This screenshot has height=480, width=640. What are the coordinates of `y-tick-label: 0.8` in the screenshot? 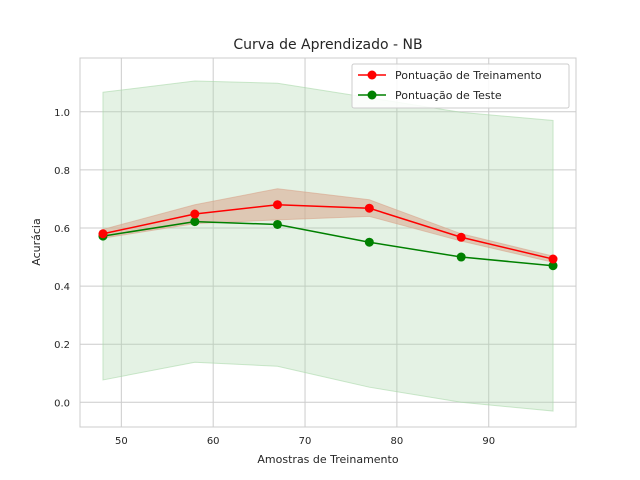 It's located at (62, 171).